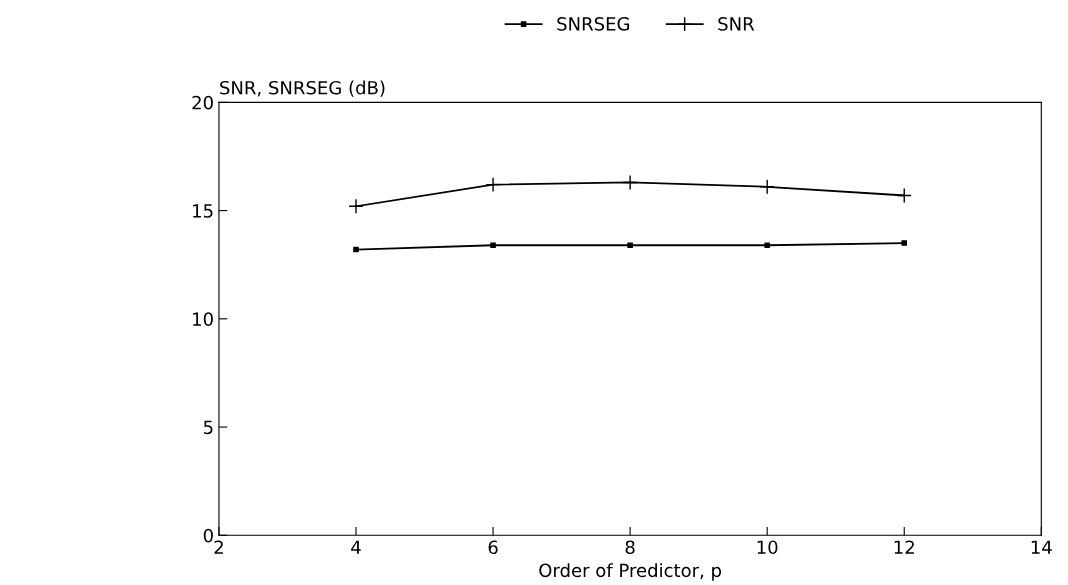 This screenshot has width=1068, height=585. Describe the element at coordinates (767, 547) in the screenshot. I see `x-tick-label: 10` at that location.